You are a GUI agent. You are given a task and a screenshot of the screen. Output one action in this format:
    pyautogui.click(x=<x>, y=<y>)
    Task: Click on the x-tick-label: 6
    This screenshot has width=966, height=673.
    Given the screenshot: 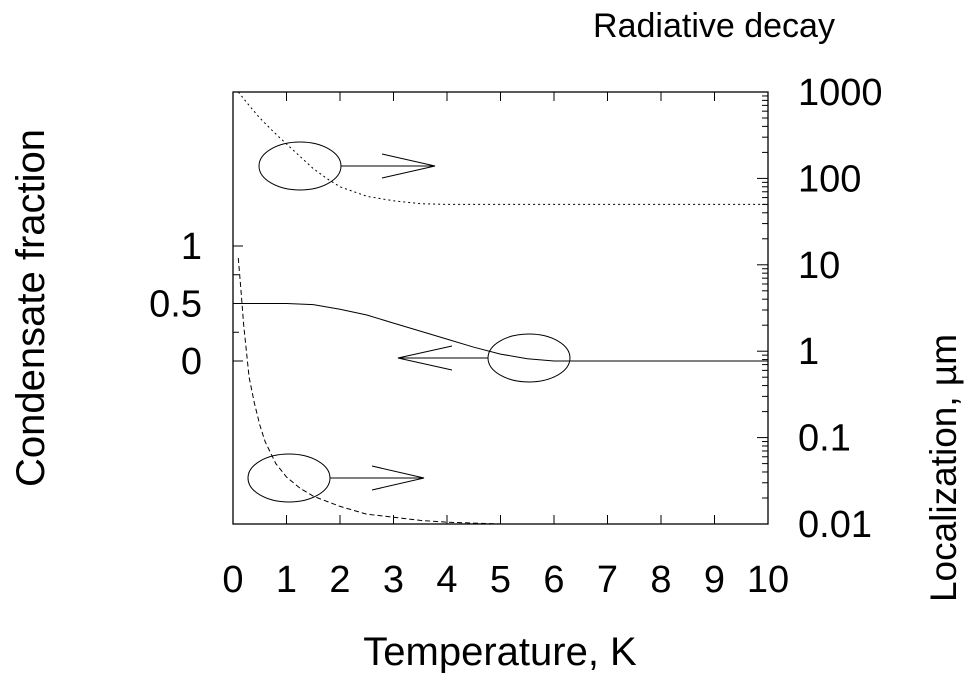 What is the action you would take?
    pyautogui.click(x=553, y=580)
    